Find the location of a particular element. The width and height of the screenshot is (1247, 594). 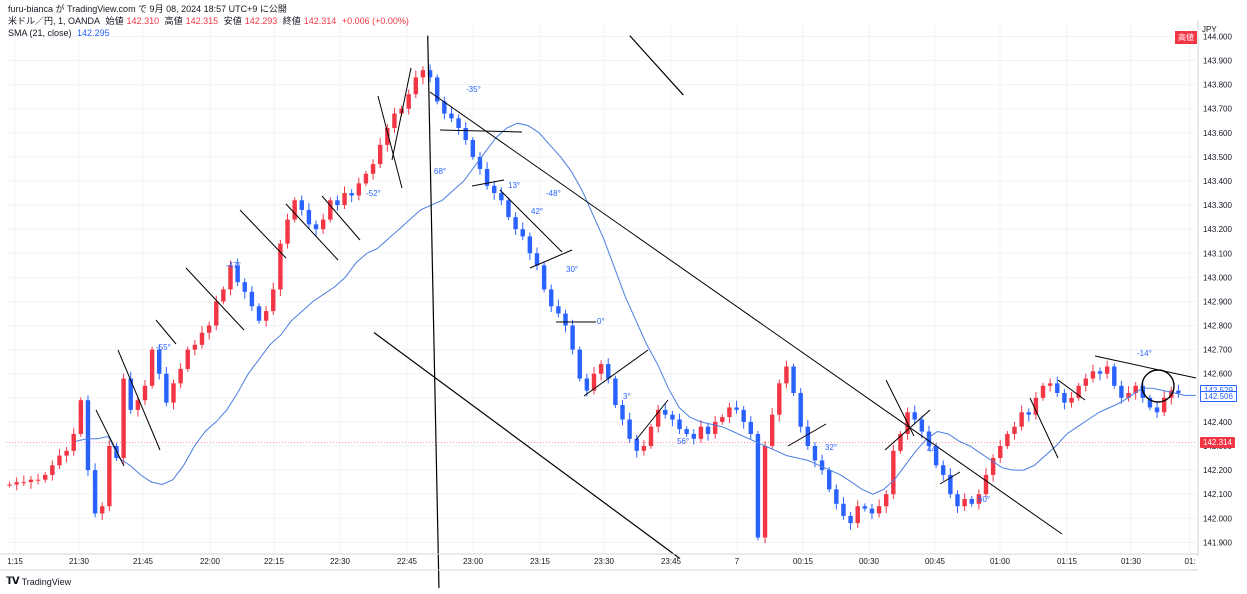

price-tick: 143.900 is located at coordinates (1217, 61).